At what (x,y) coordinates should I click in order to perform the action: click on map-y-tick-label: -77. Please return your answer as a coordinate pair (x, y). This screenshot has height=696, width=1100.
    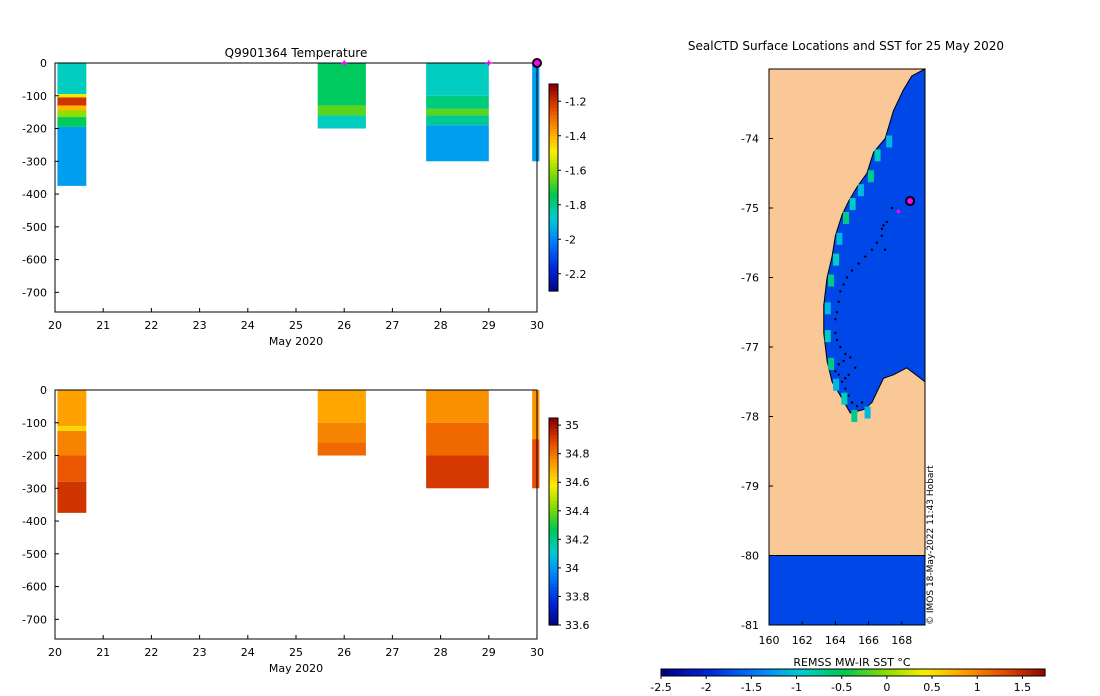
    Looking at the image, I should click on (750, 347).